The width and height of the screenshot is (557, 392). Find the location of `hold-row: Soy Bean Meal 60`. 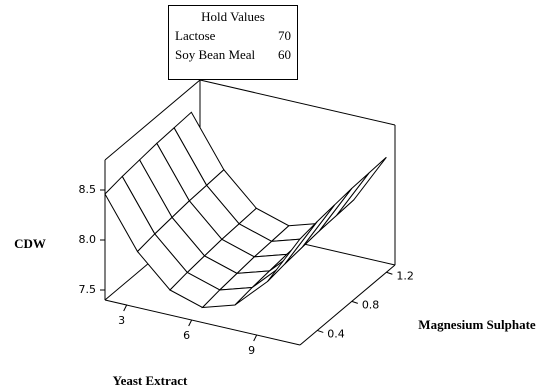

hold-row: Soy Bean Meal 60 is located at coordinates (233, 55).